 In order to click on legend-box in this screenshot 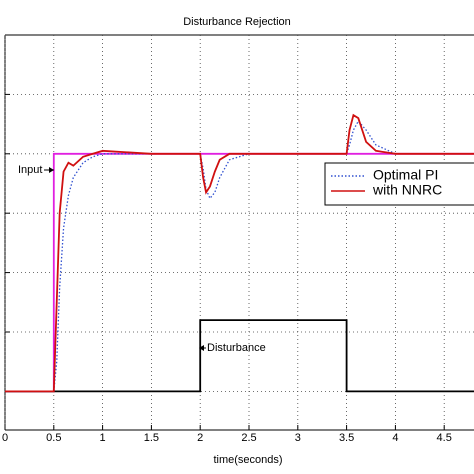, I will do `click(399, 184)`.